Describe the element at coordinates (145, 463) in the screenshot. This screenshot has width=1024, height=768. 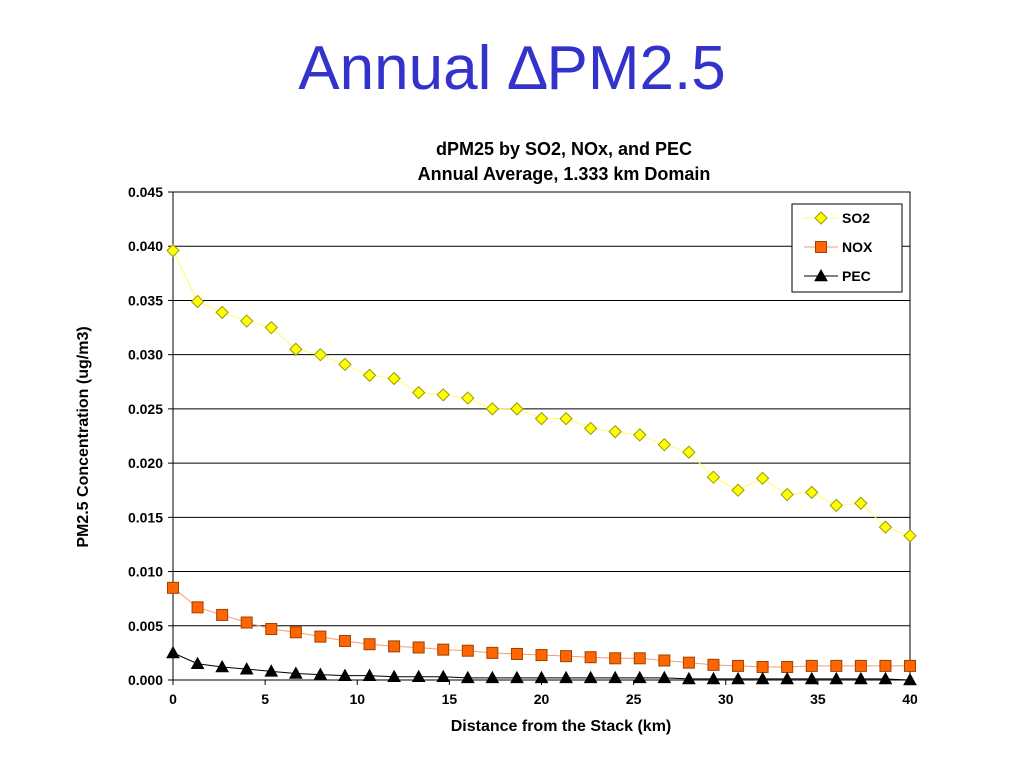
I see `y-tick-label: 0.020` at that location.